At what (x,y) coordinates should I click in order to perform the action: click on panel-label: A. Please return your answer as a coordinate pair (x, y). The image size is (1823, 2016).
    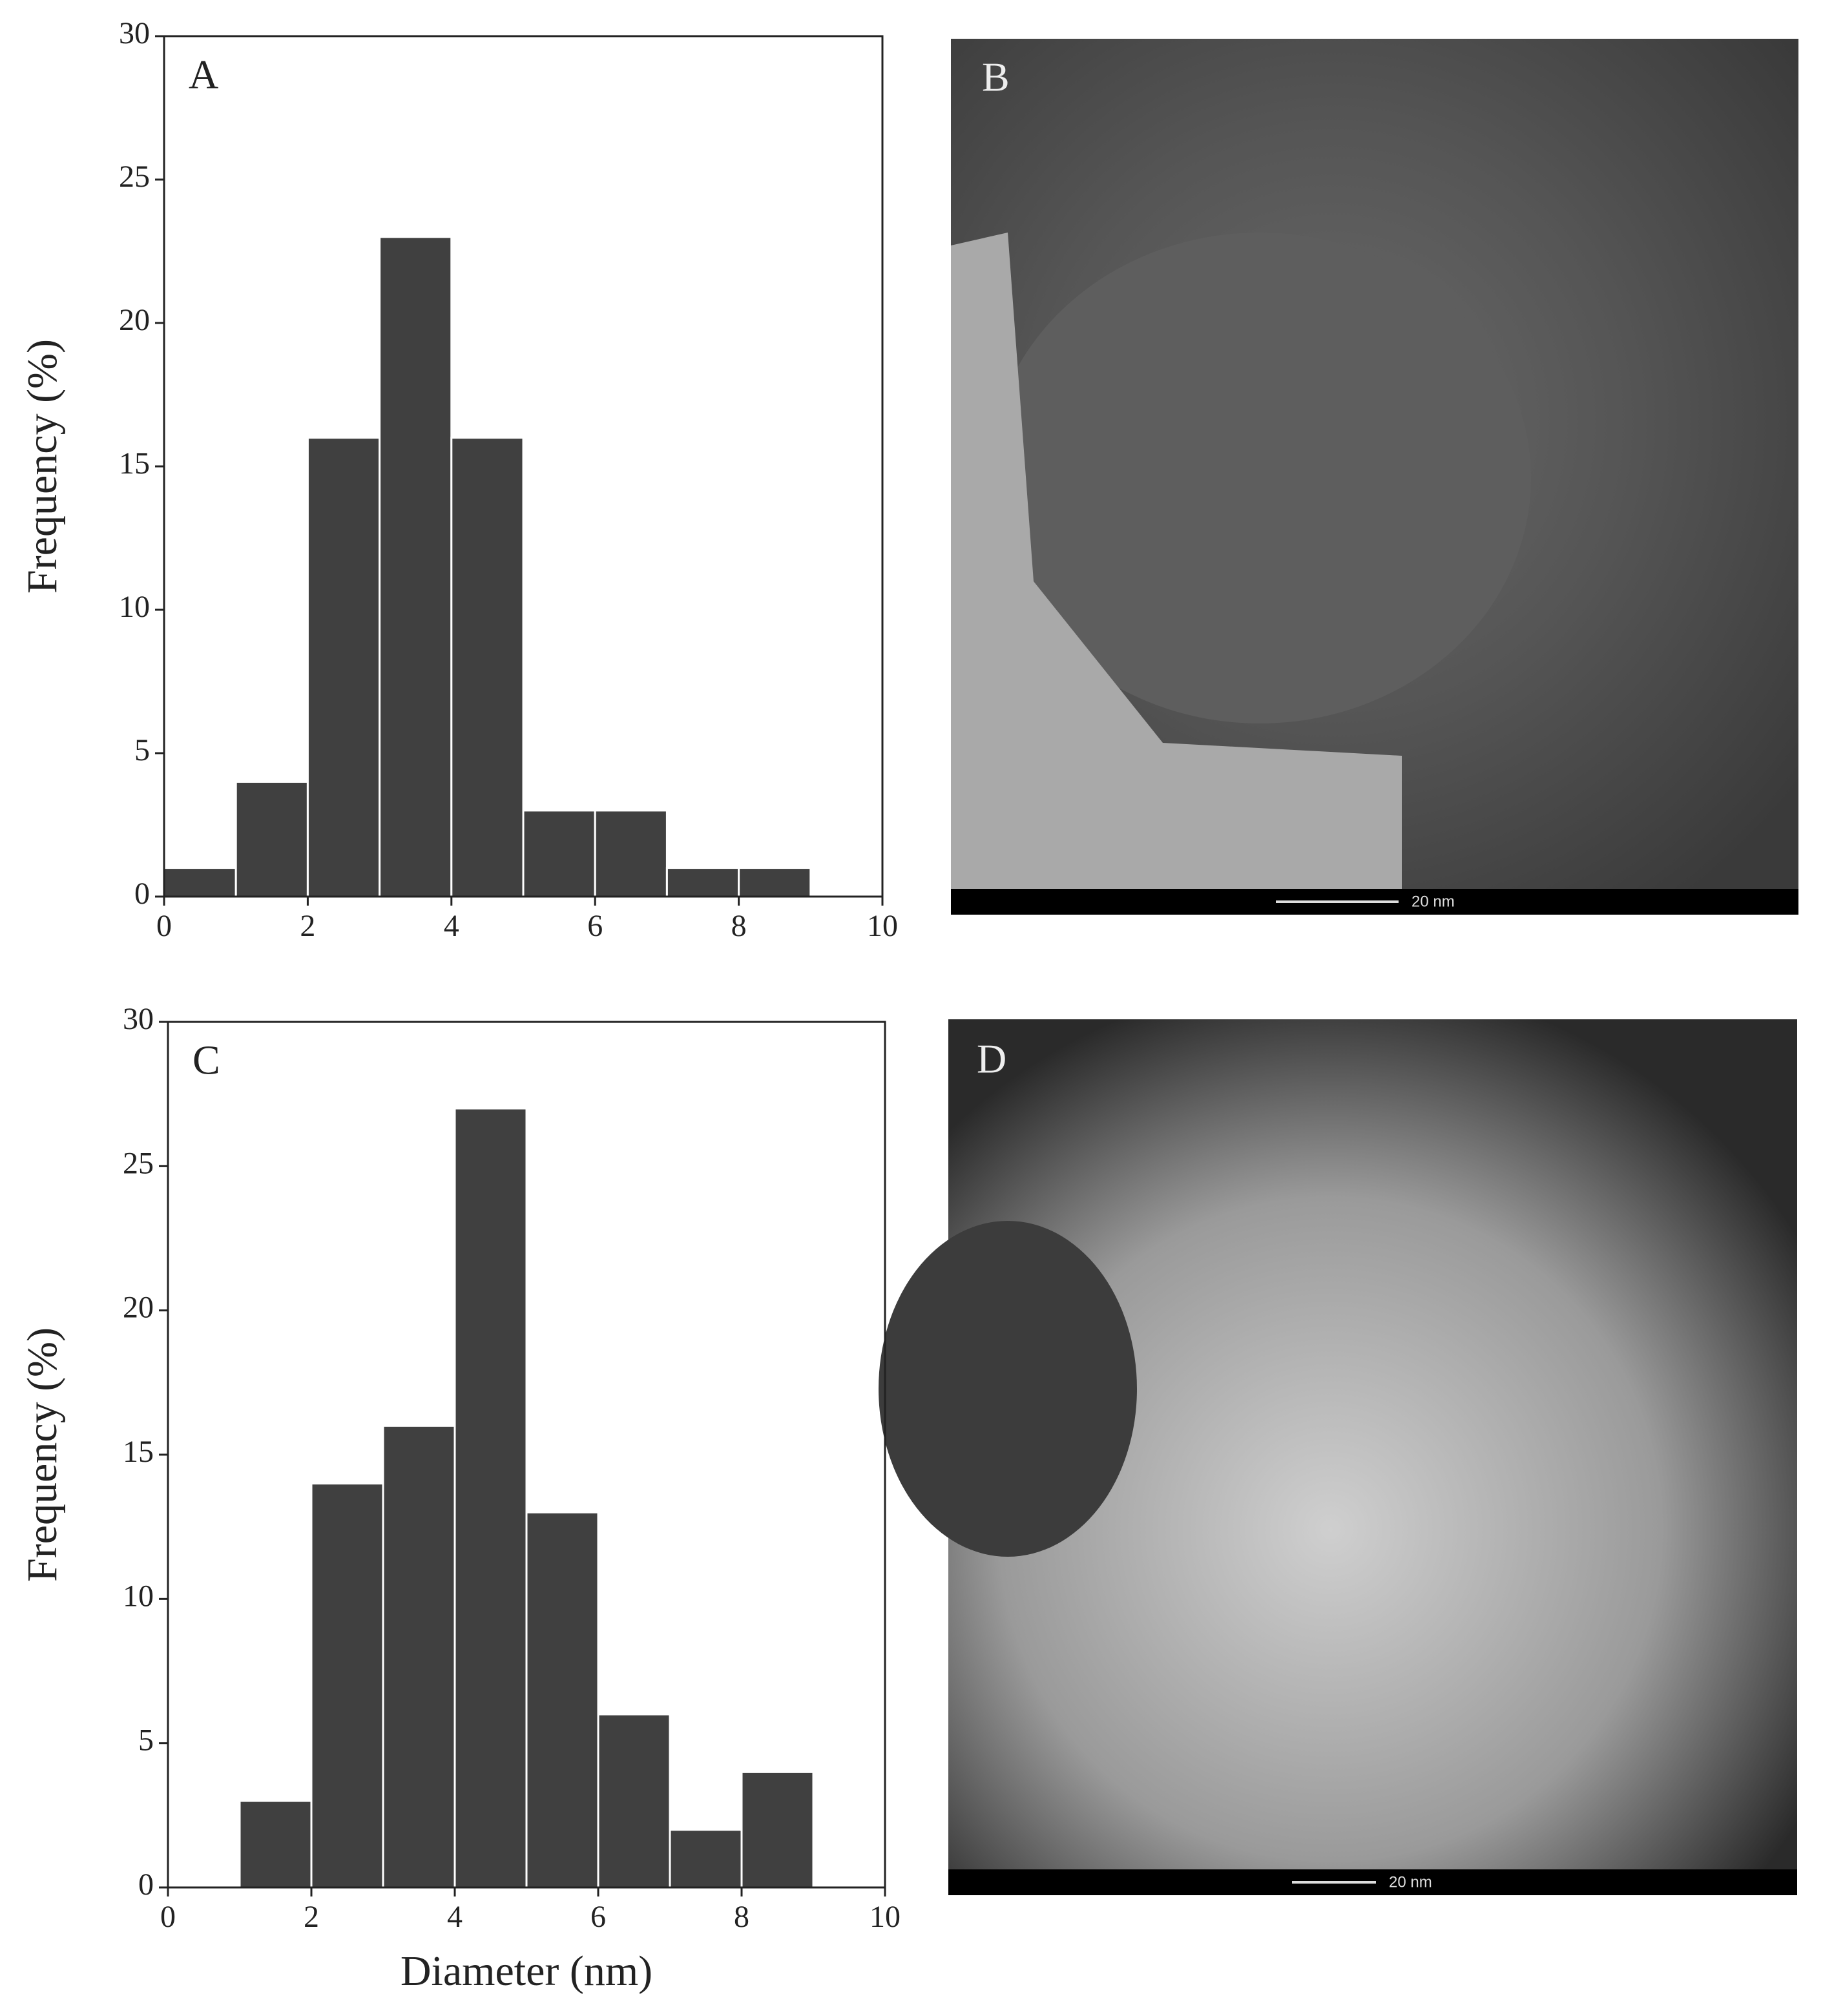
    Looking at the image, I should click on (203, 75).